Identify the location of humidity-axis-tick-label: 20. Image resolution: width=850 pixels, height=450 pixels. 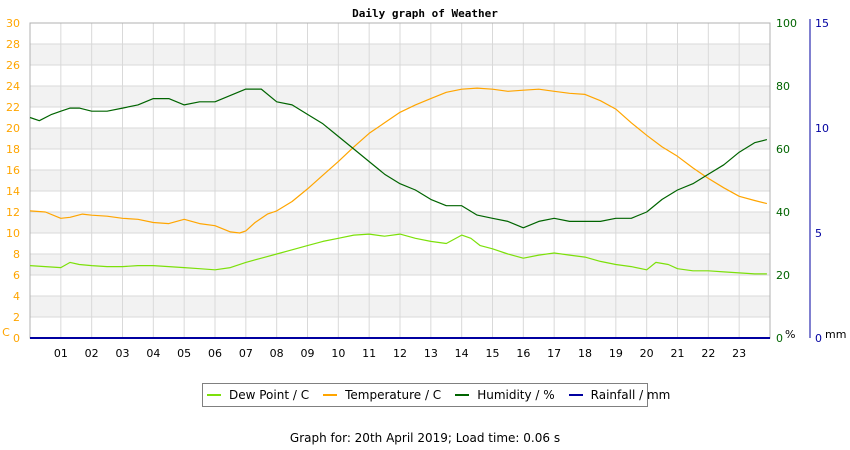
(783, 275).